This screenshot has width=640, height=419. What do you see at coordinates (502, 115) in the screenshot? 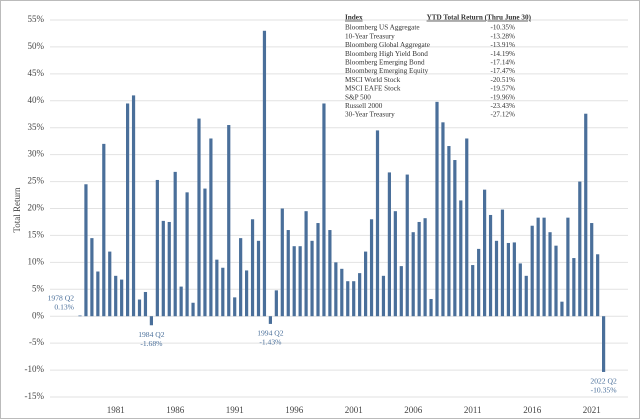
I see `table-cell: -27.12%` at bounding box center [502, 115].